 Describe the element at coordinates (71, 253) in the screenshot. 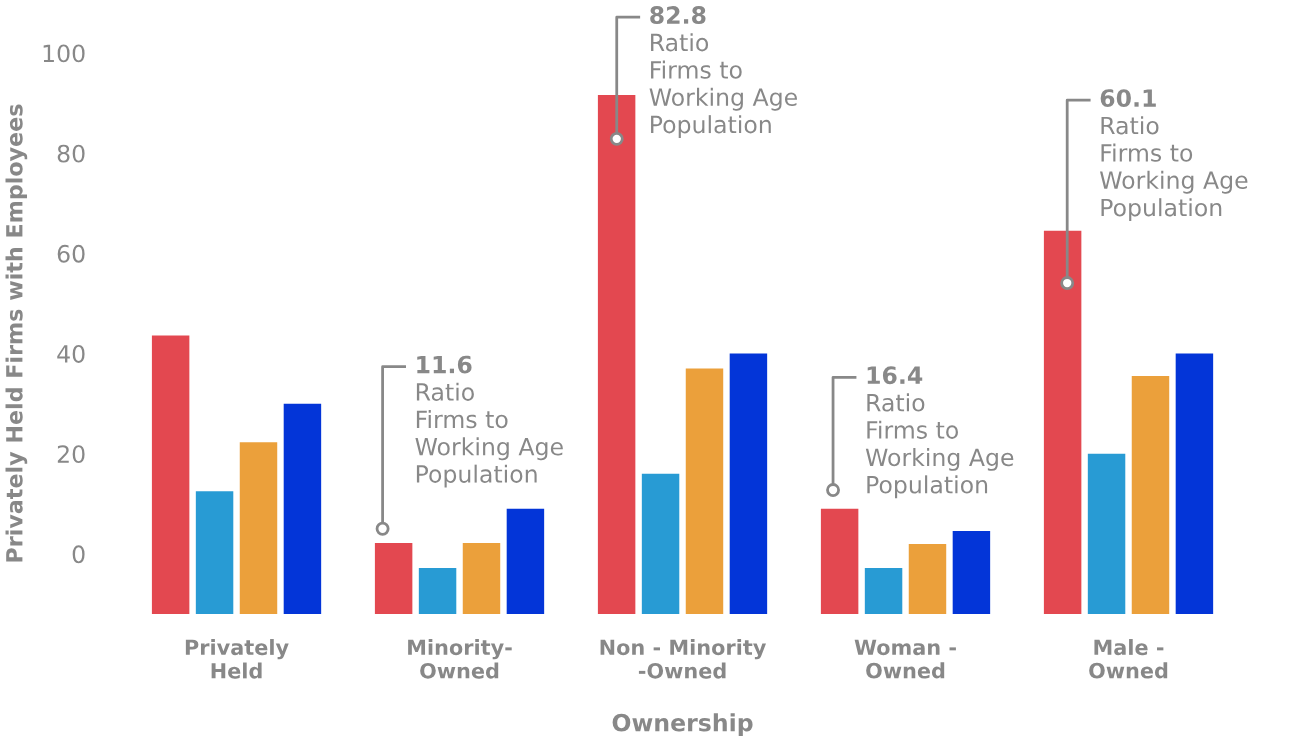

I see `y-tick-label: 60` at that location.